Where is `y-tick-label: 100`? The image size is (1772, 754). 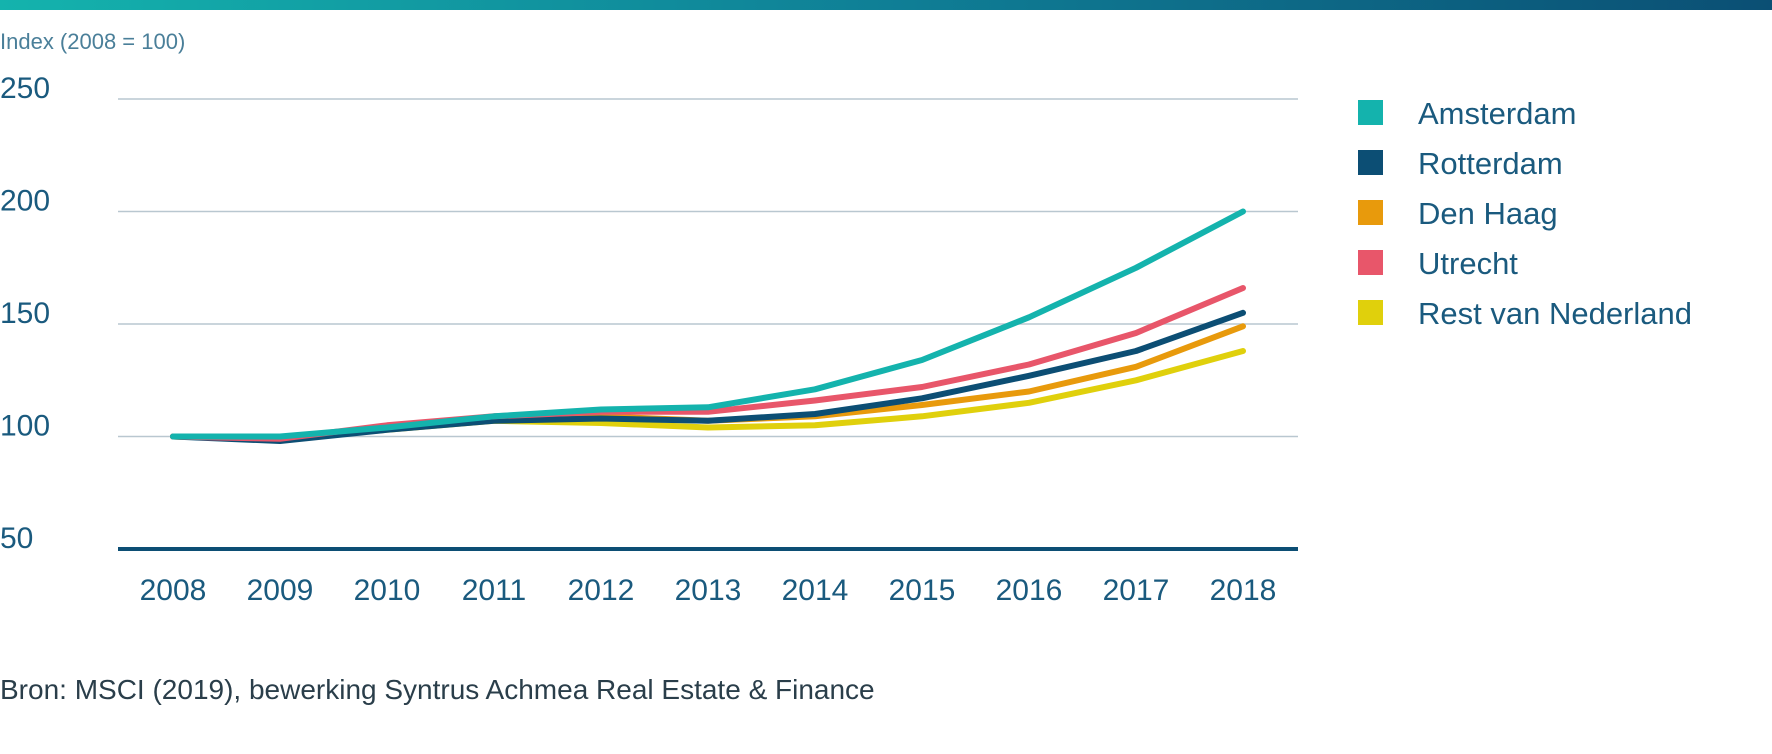
y-tick-label: 100 is located at coordinates (25, 426).